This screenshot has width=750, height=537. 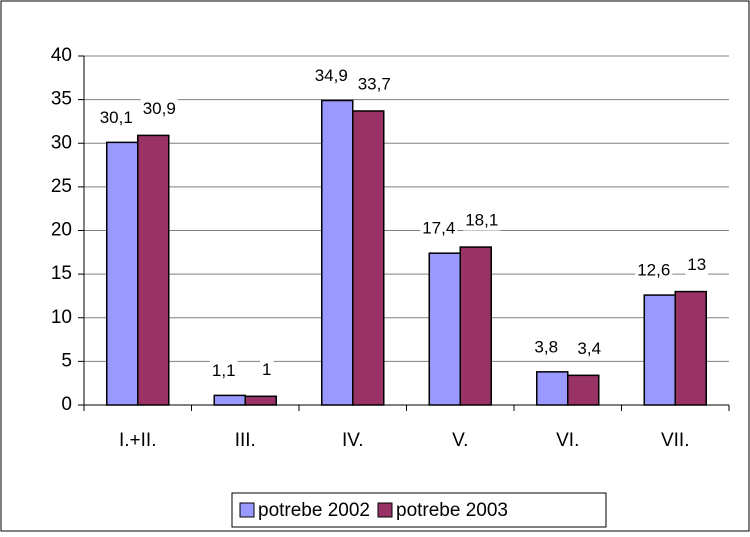 What do you see at coordinates (66, 360) in the screenshot?
I see `y-tick-label: 5` at bounding box center [66, 360].